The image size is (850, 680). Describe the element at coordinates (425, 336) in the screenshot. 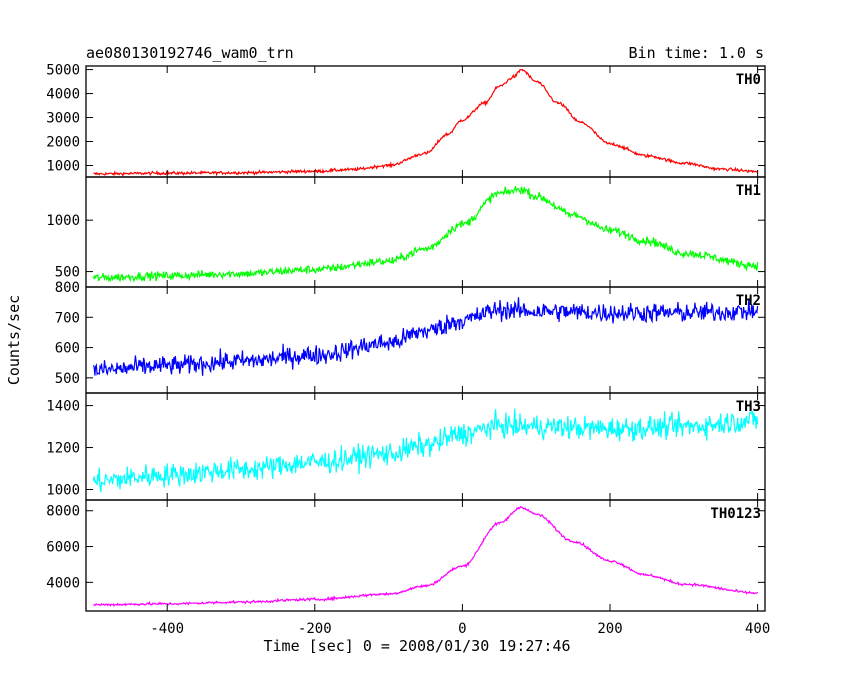

I see `series-line-th2` at that location.